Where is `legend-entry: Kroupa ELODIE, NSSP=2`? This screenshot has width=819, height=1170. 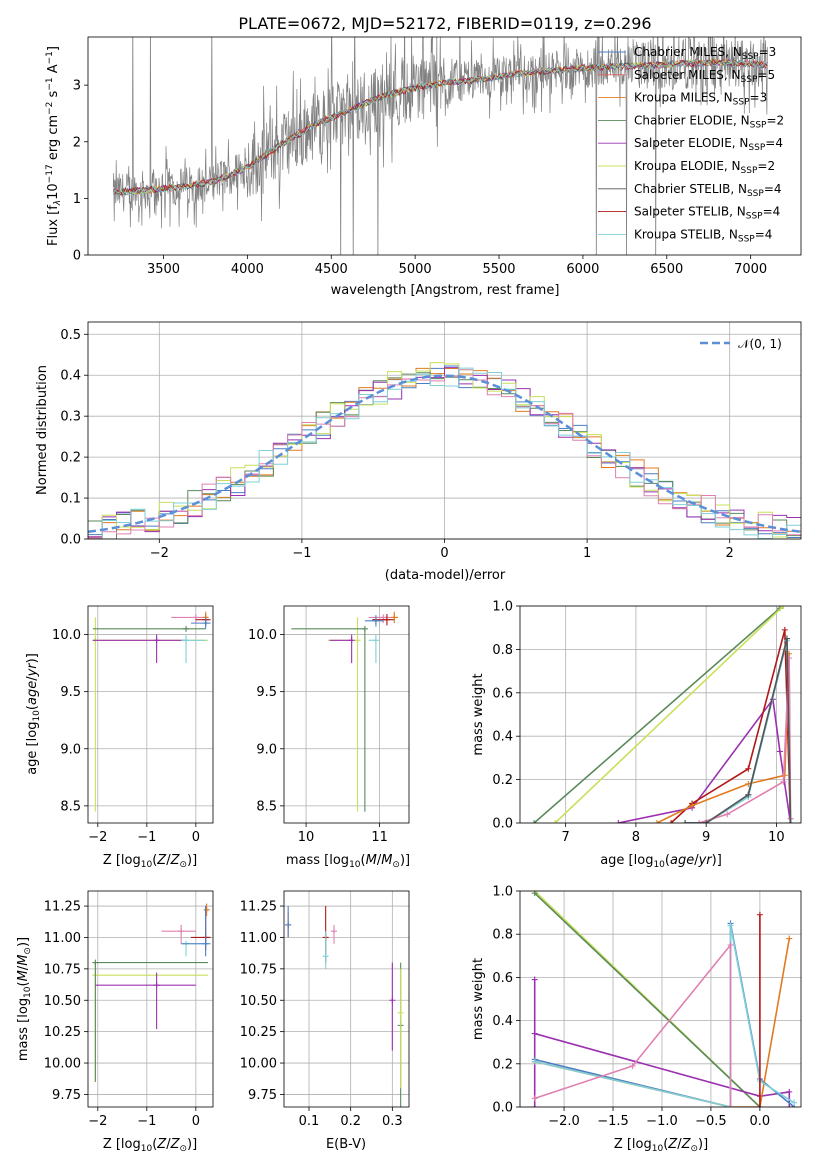 legend-entry: Kroupa ELODIE, NSSP=2 is located at coordinates (704, 167).